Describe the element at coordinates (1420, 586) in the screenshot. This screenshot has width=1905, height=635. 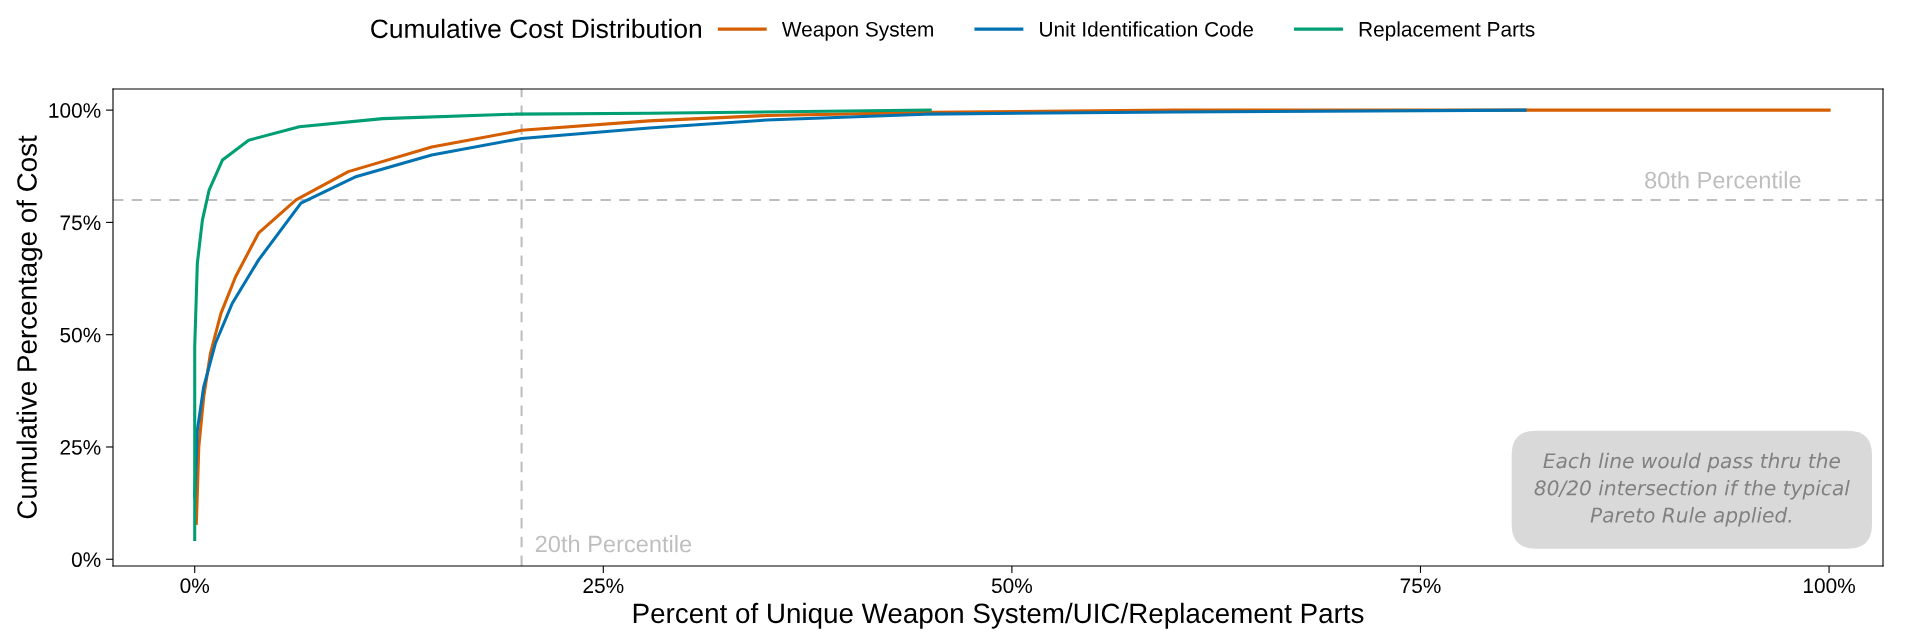
I see `x-tick-label: 75%` at that location.